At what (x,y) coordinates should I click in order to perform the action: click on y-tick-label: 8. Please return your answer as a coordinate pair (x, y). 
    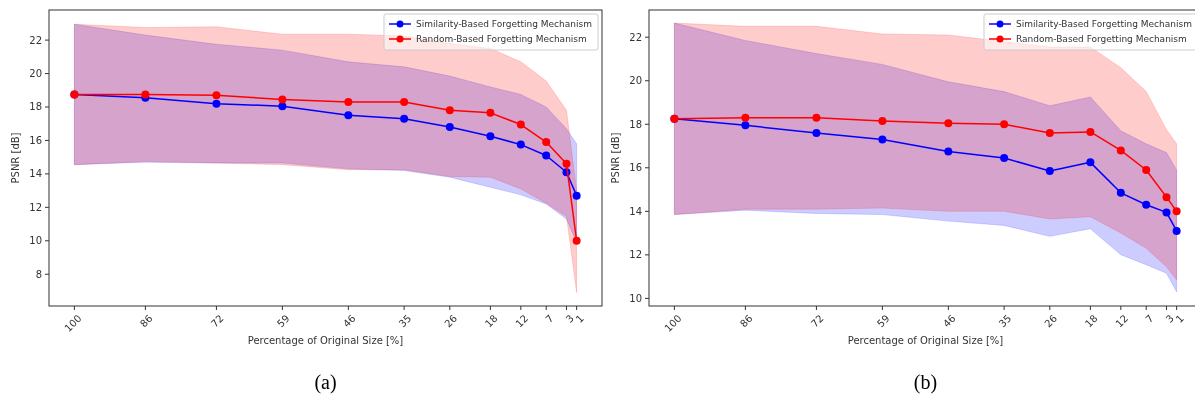
    Looking at the image, I should click on (38, 274).